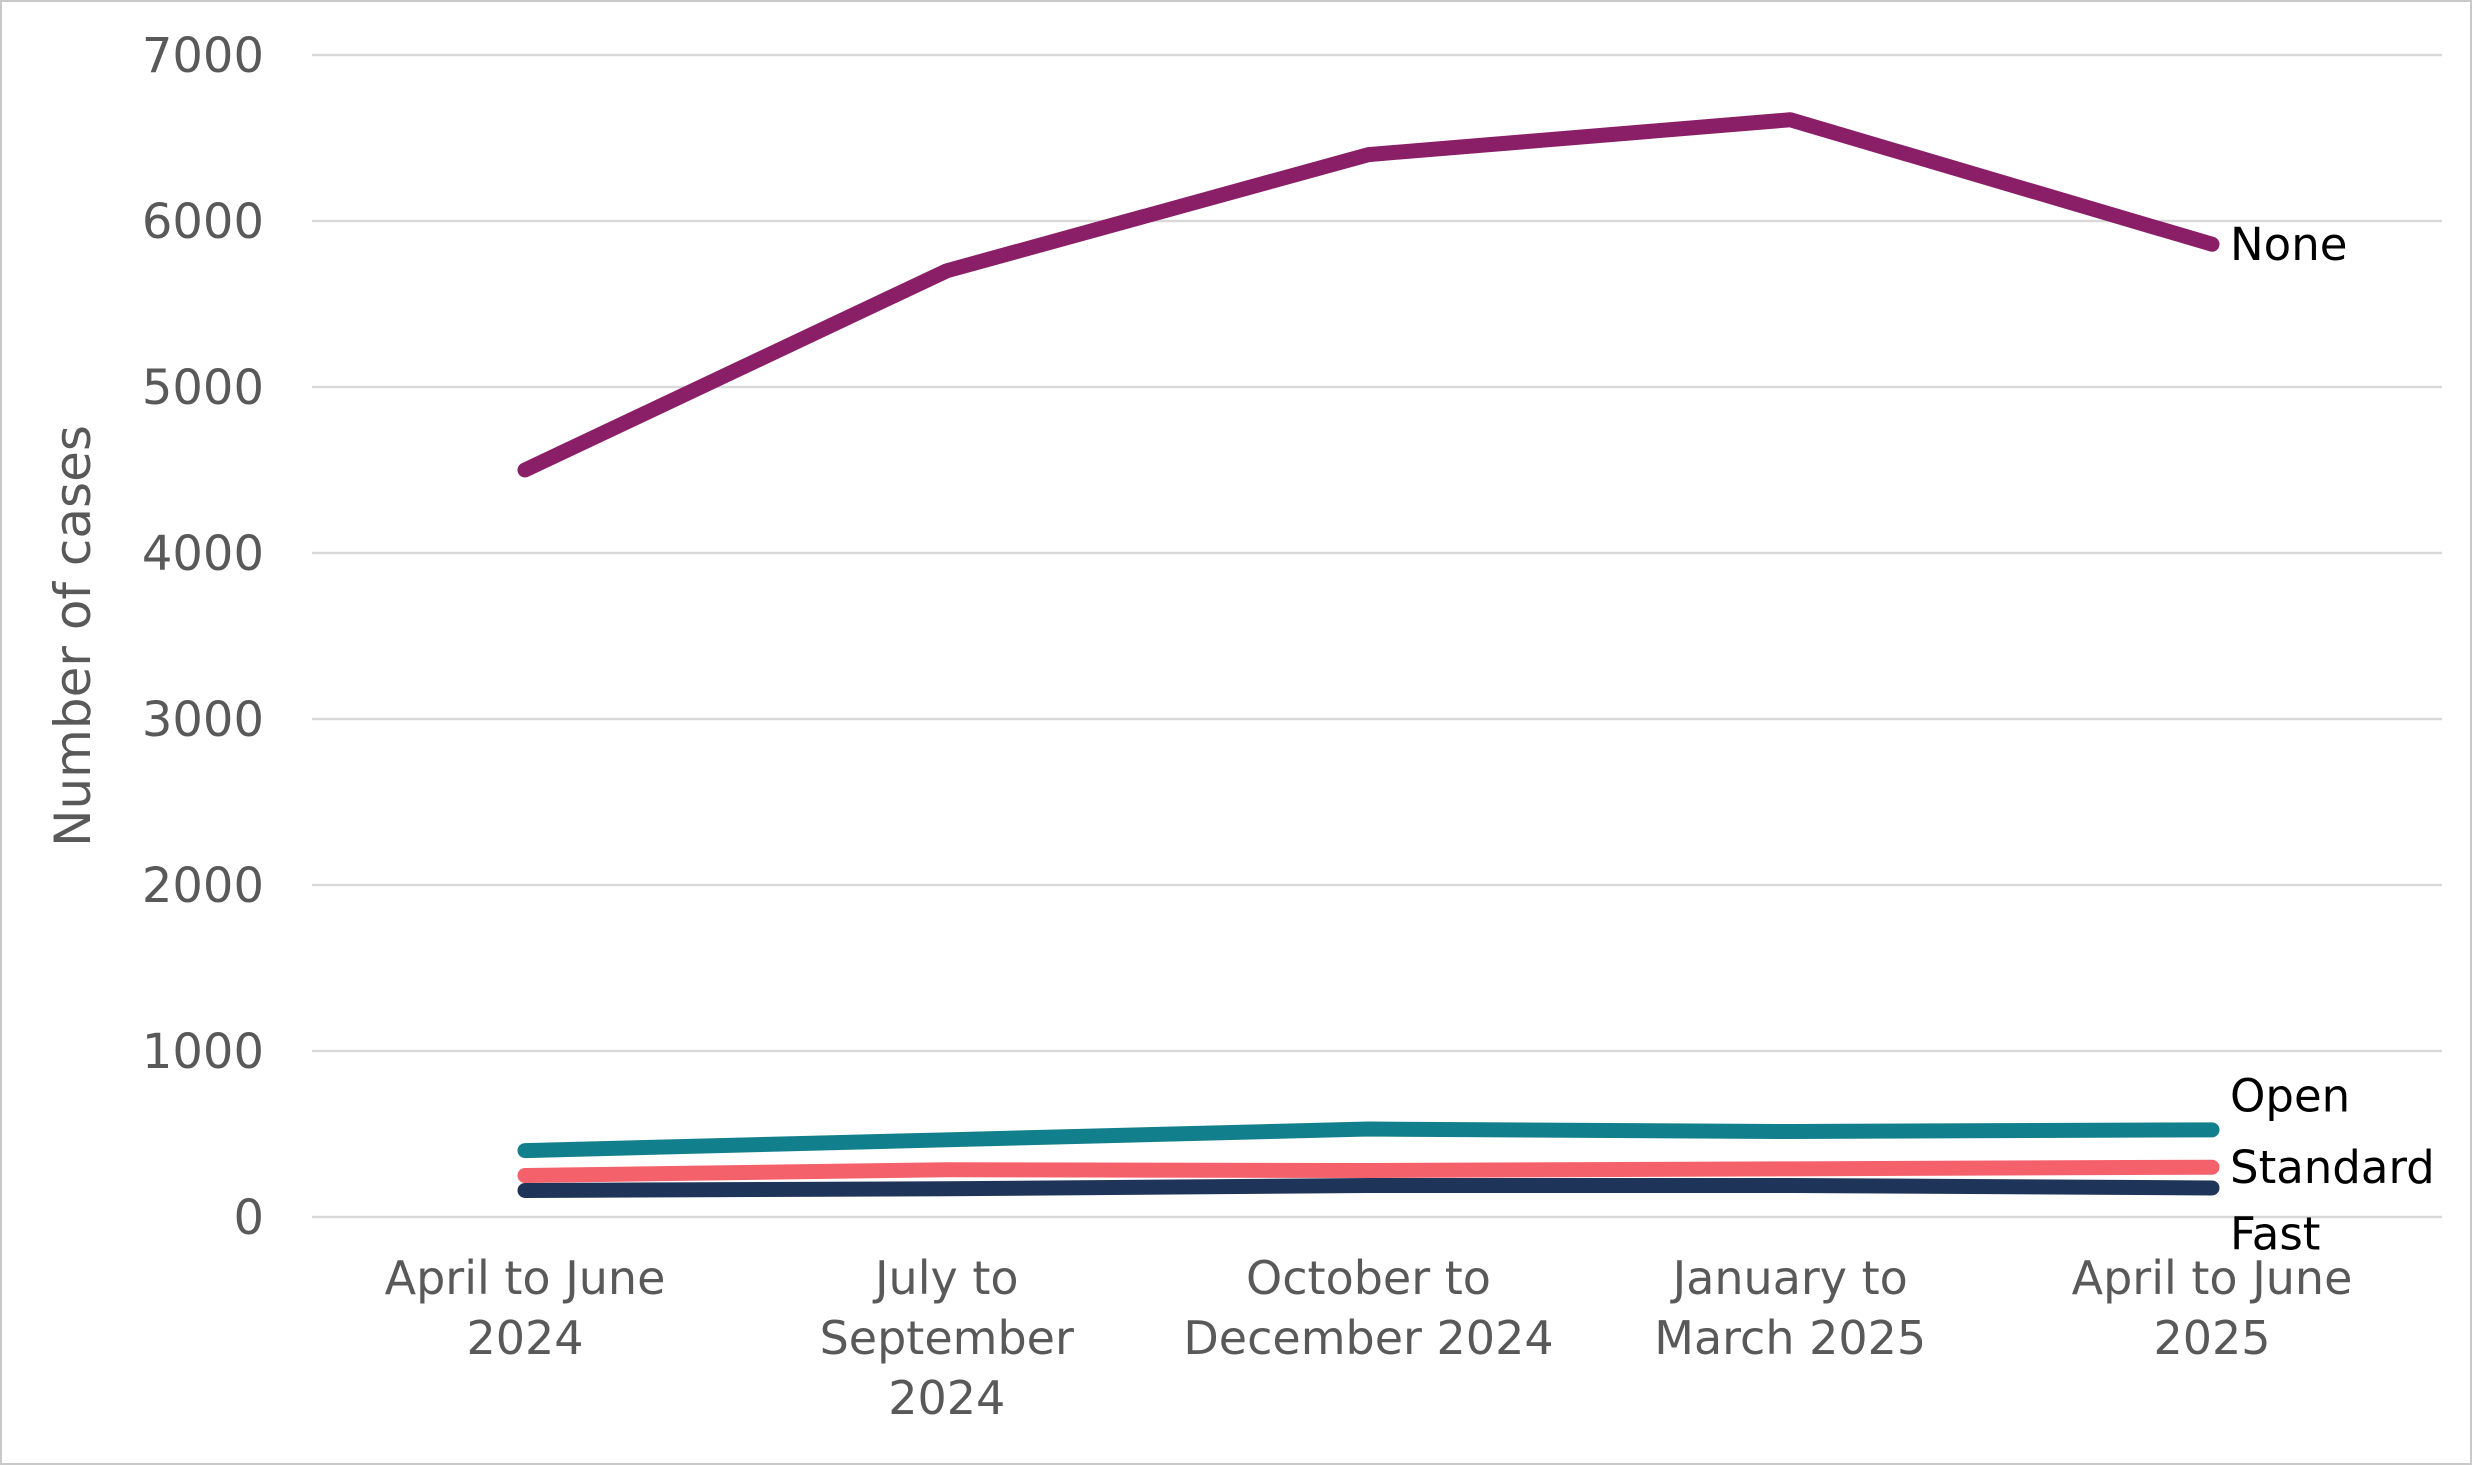 The image size is (2472, 1465). Describe the element at coordinates (525, 1308) in the screenshot. I see `x-category-label: April to June 2024` at that location.